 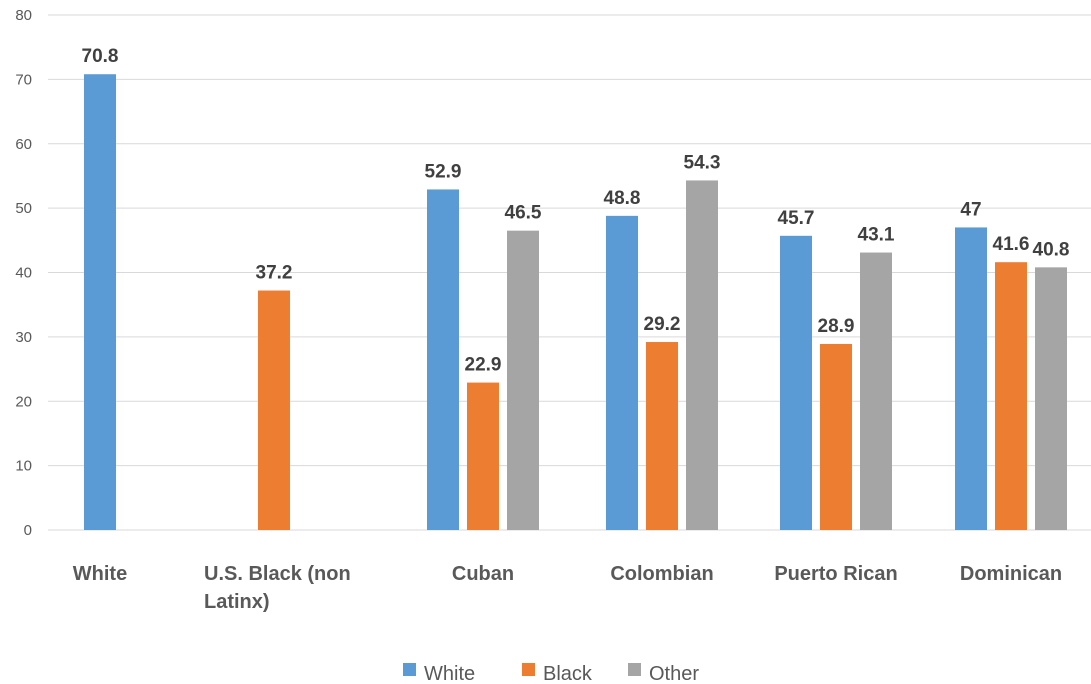 What do you see at coordinates (23, 208) in the screenshot?
I see `y-tick-label: 50` at bounding box center [23, 208].